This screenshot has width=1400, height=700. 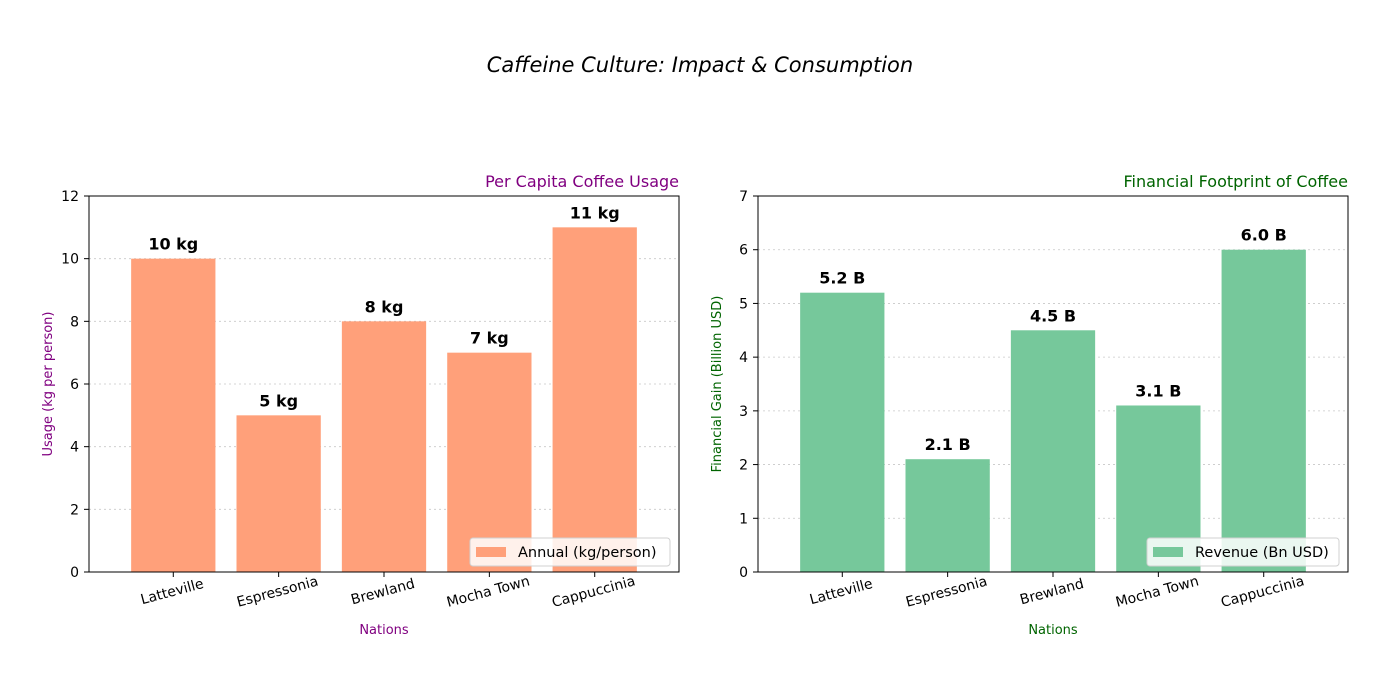 I want to click on figure-title: Caffeine Culture: Impact & Consumption, so click(x=700, y=65).